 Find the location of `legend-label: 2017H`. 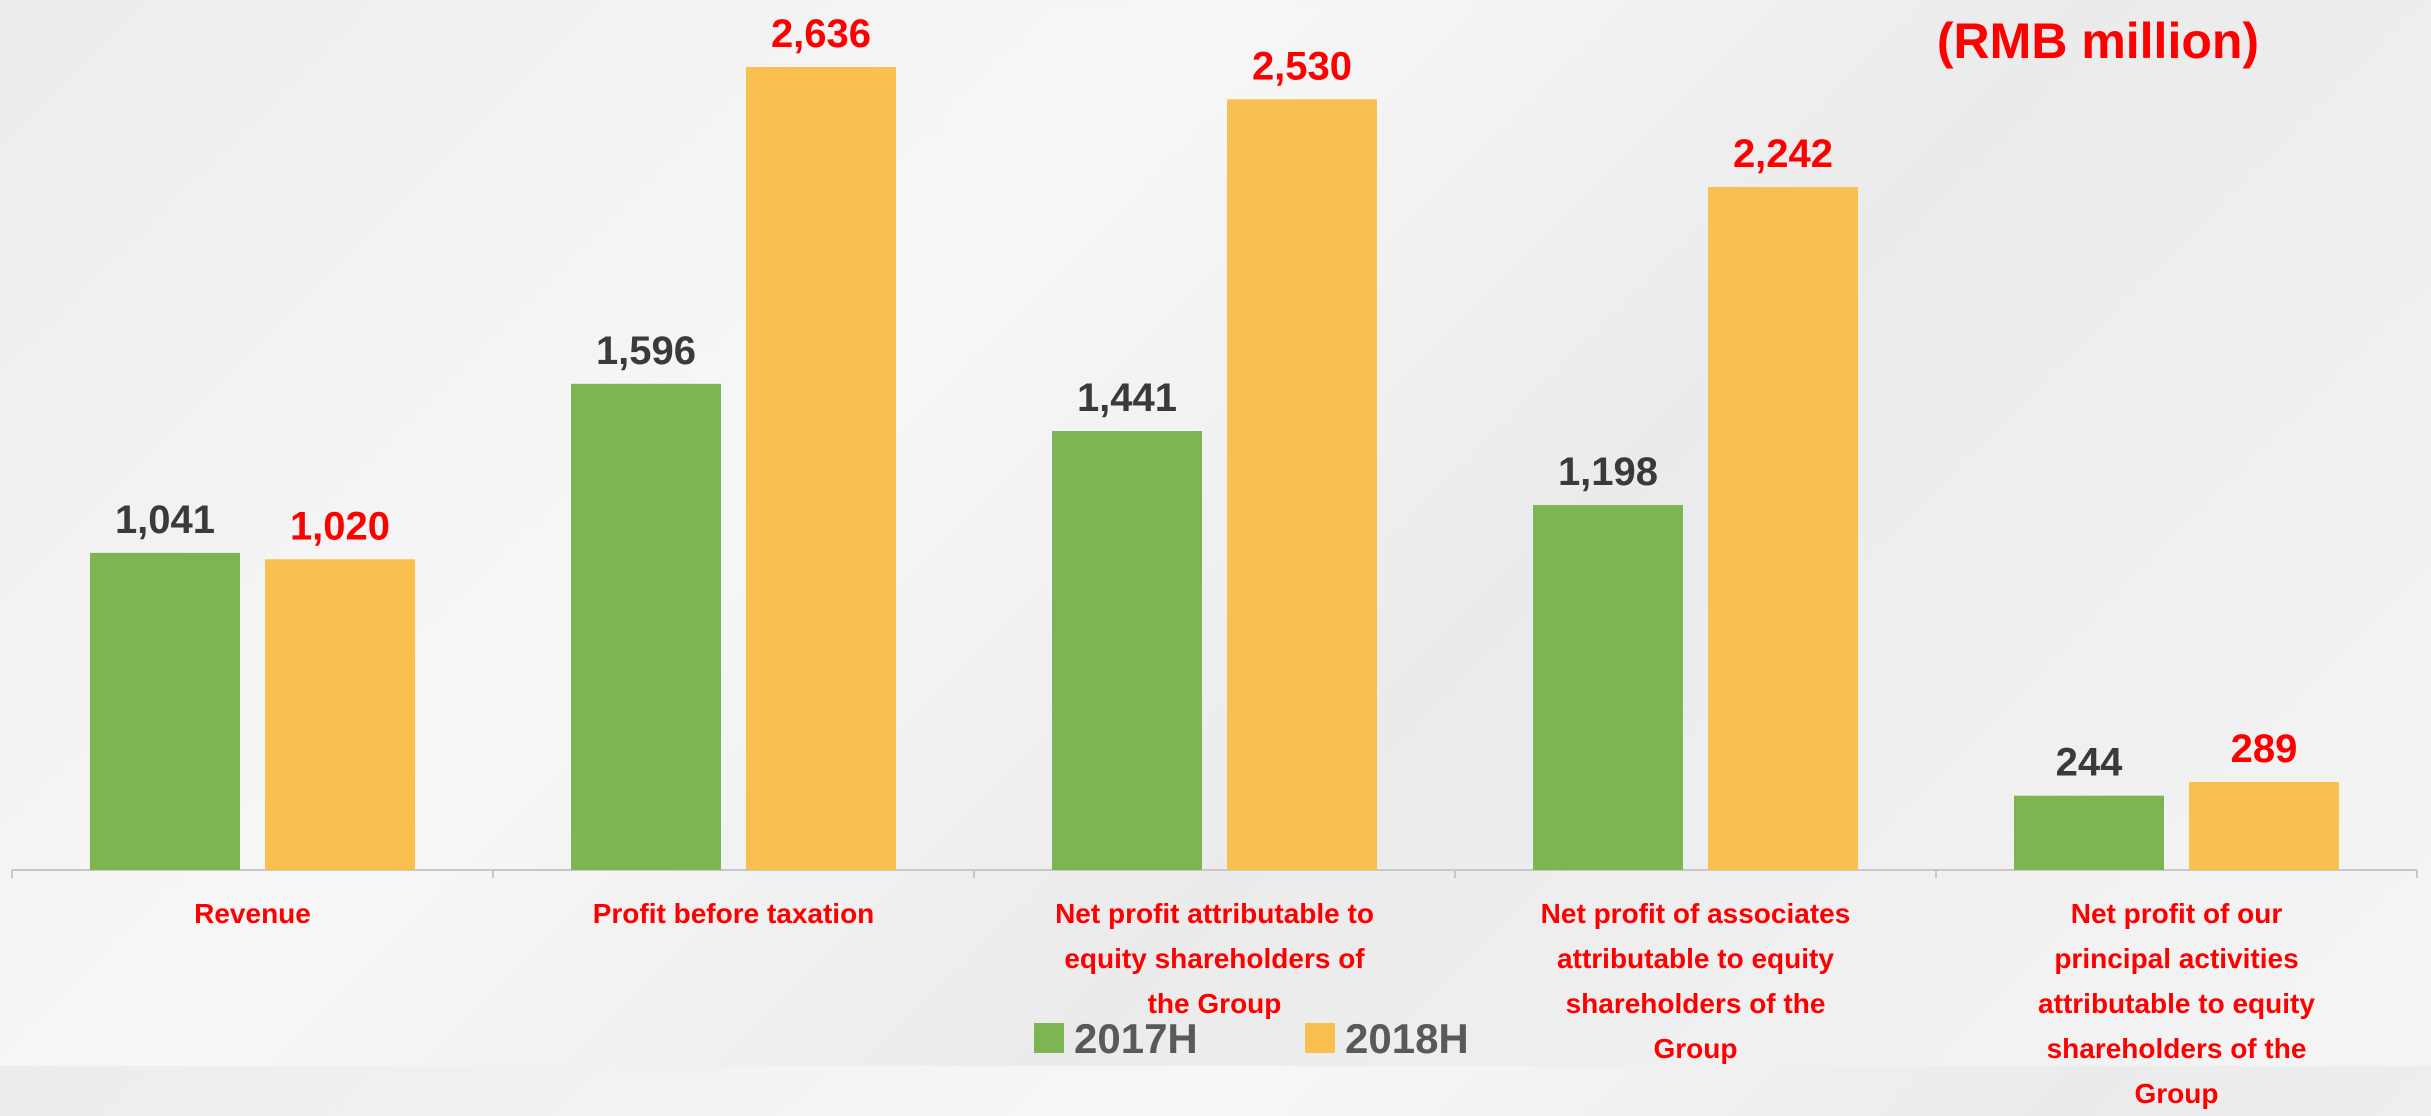

legend-label: 2017H is located at coordinates (1136, 1038).